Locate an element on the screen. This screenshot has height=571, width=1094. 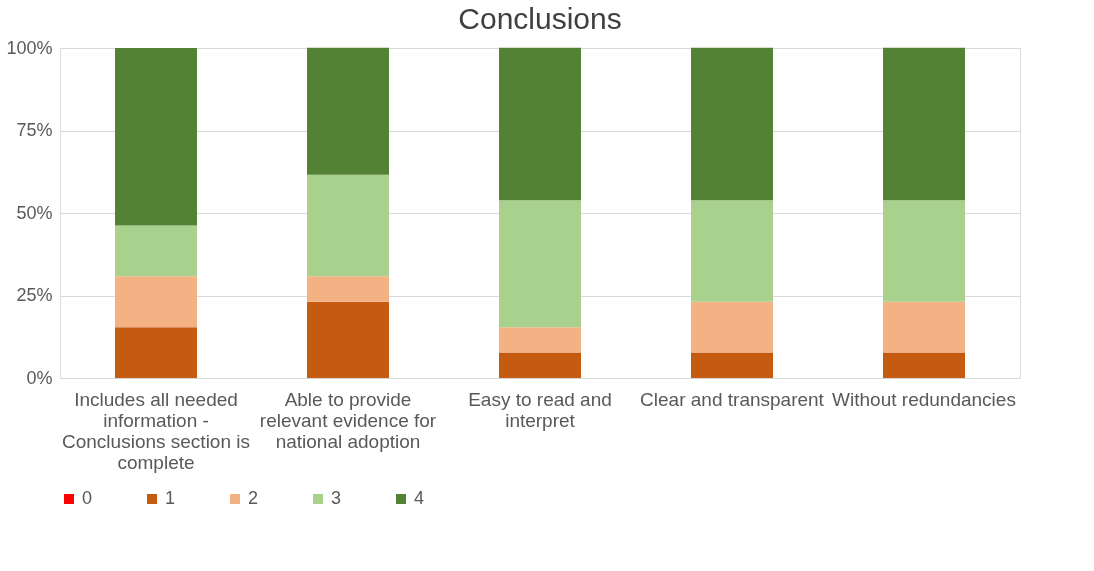
legend-label: 1 is located at coordinates (170, 498).